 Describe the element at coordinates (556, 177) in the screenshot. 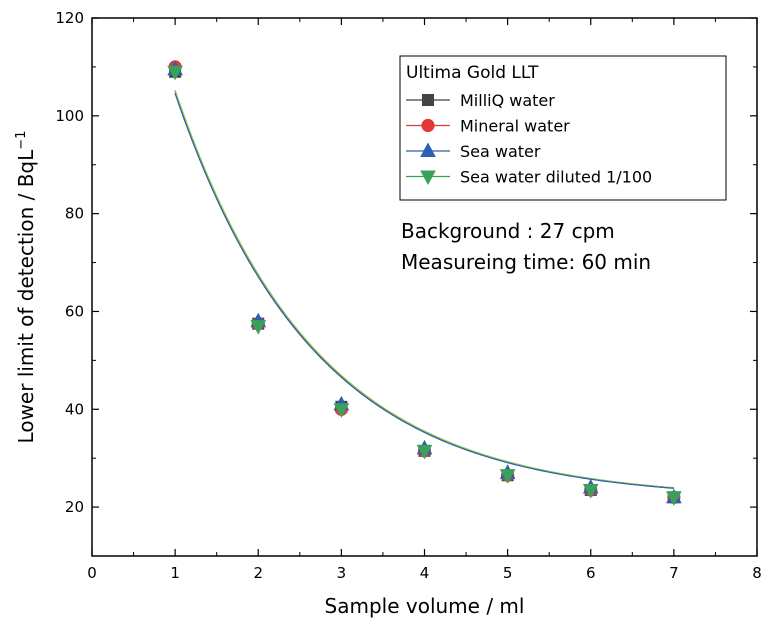

I see `legend-label-4: Sea water diluted 1/100` at that location.